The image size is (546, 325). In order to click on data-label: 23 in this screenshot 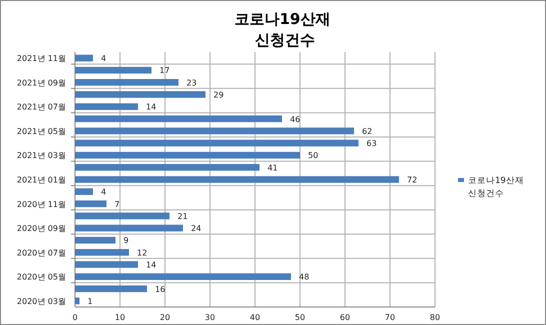, I will do `click(191, 83)`.